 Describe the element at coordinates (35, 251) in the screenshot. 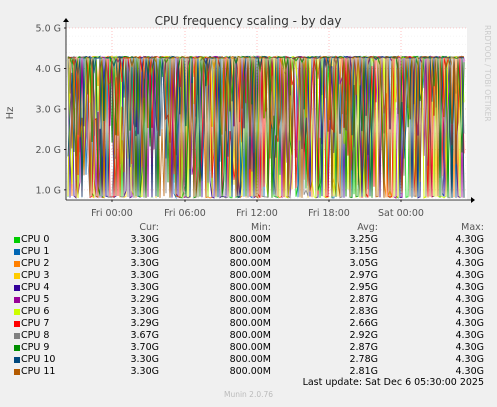

I see `legend-series-name: CPU 1` at that location.